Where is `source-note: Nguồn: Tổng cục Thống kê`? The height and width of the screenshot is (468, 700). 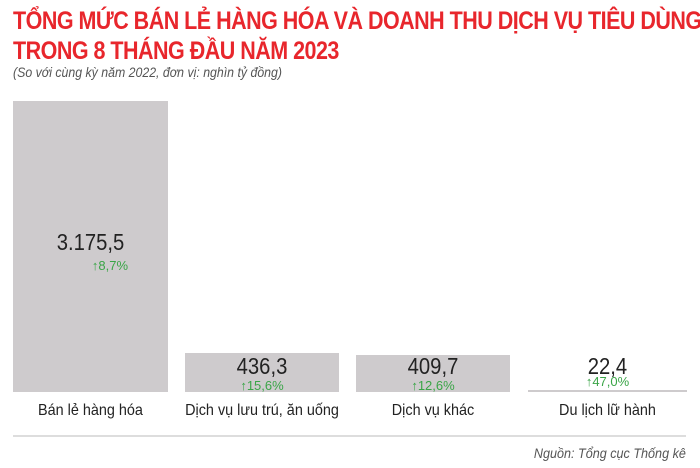
source-note: Nguồn: Tổng cục Thống kê is located at coordinates (609, 453).